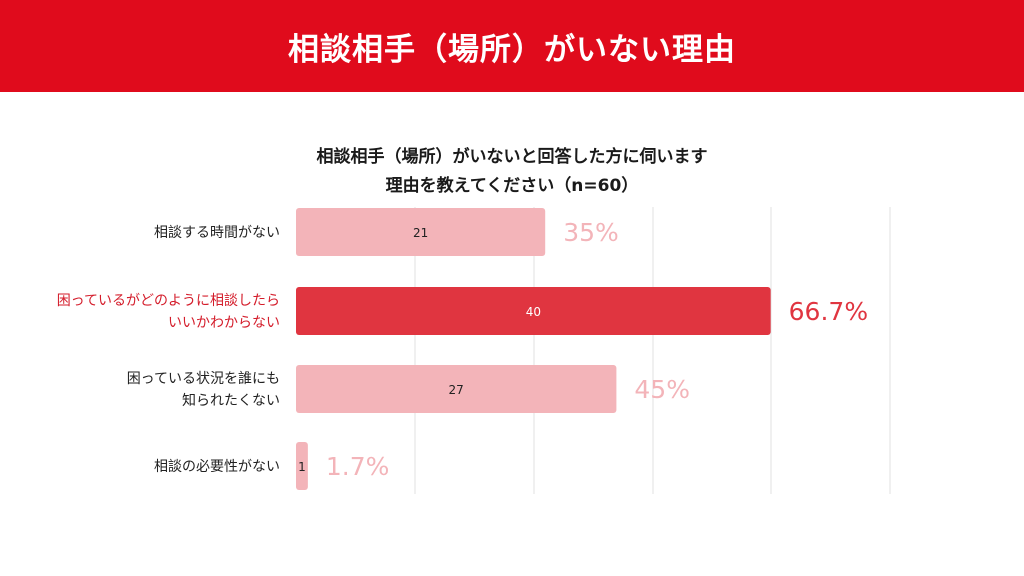  I want to click on chart-title-line-1: 相談相手（場所）がいないと回答した方に伺います, so click(512, 157).